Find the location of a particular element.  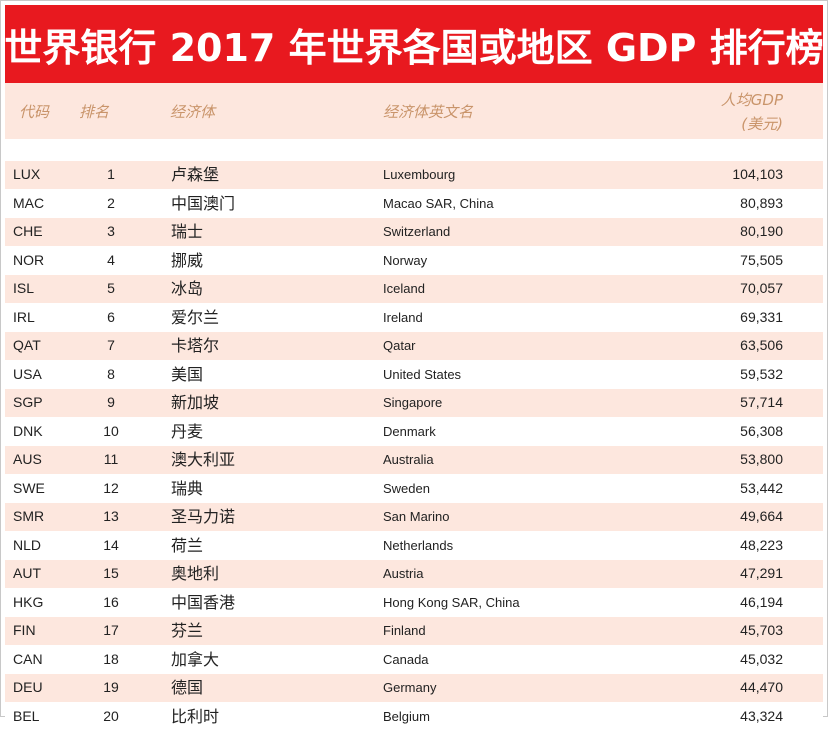

table-row: AUT 15 奥地利 Austria 47,291 is located at coordinates (414, 574).